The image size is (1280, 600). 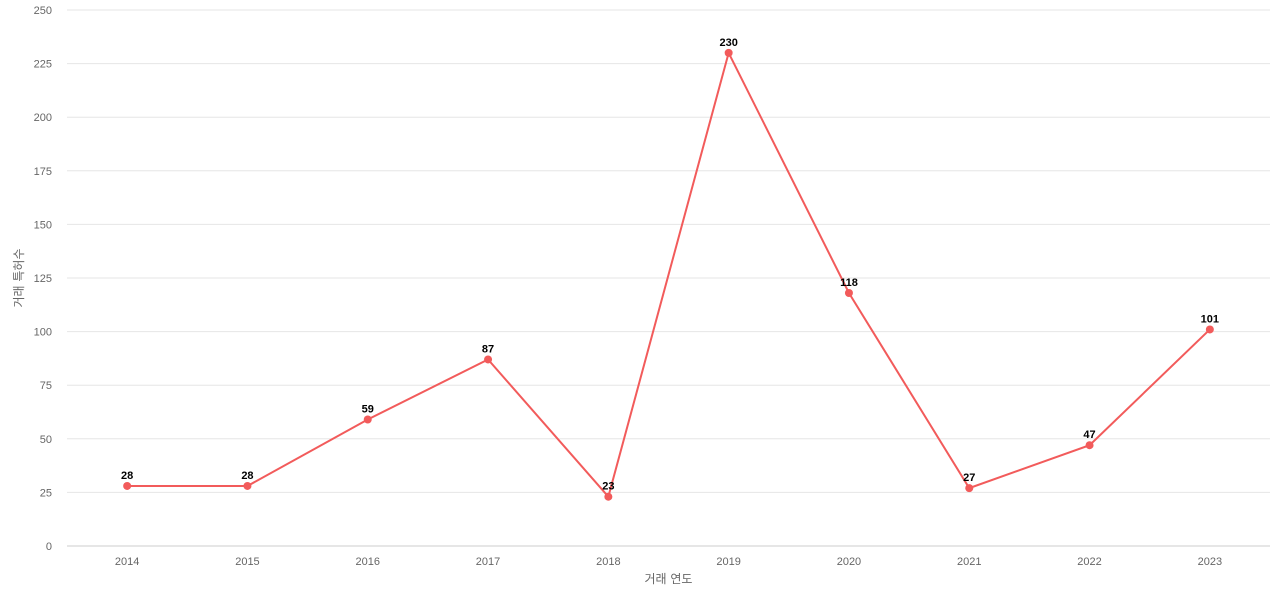 I want to click on x-axis-title: 거래 연도, so click(x=669, y=579).